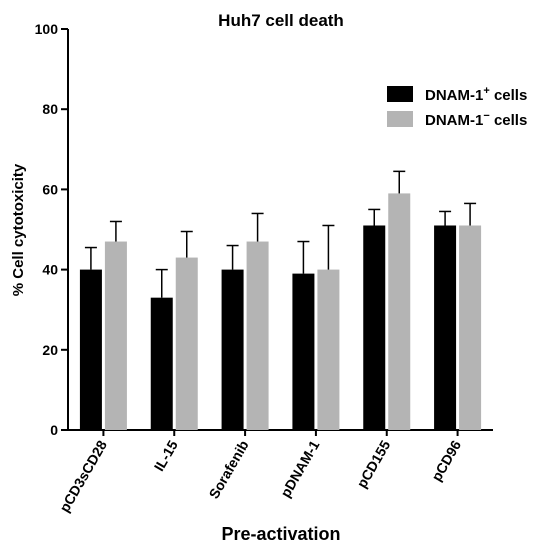 This screenshot has width=550, height=549. Describe the element at coordinates (54, 430) in the screenshot. I see `y-tick-label: 0` at that location.